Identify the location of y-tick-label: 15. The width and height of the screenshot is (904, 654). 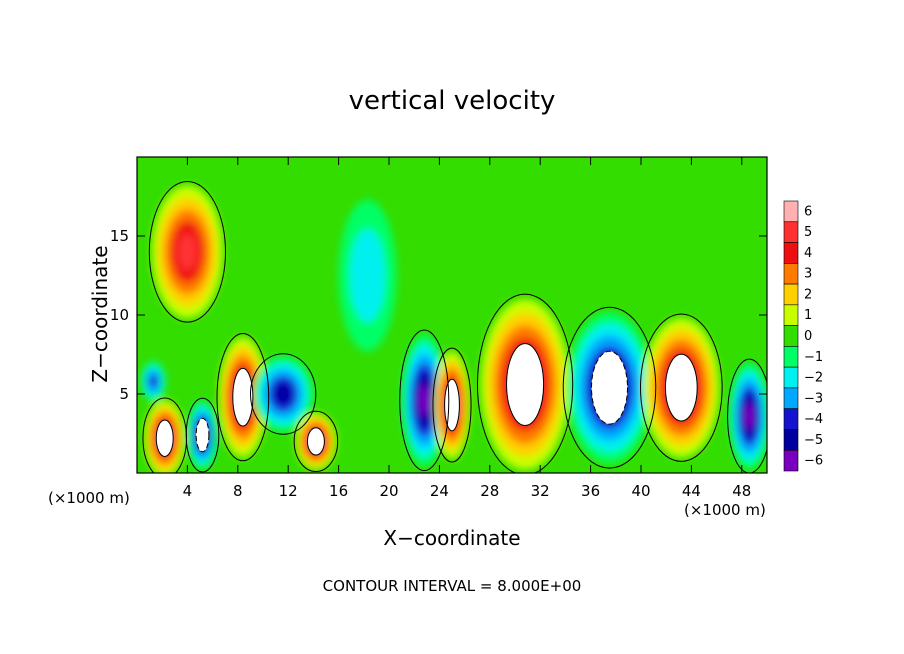
(119, 236).